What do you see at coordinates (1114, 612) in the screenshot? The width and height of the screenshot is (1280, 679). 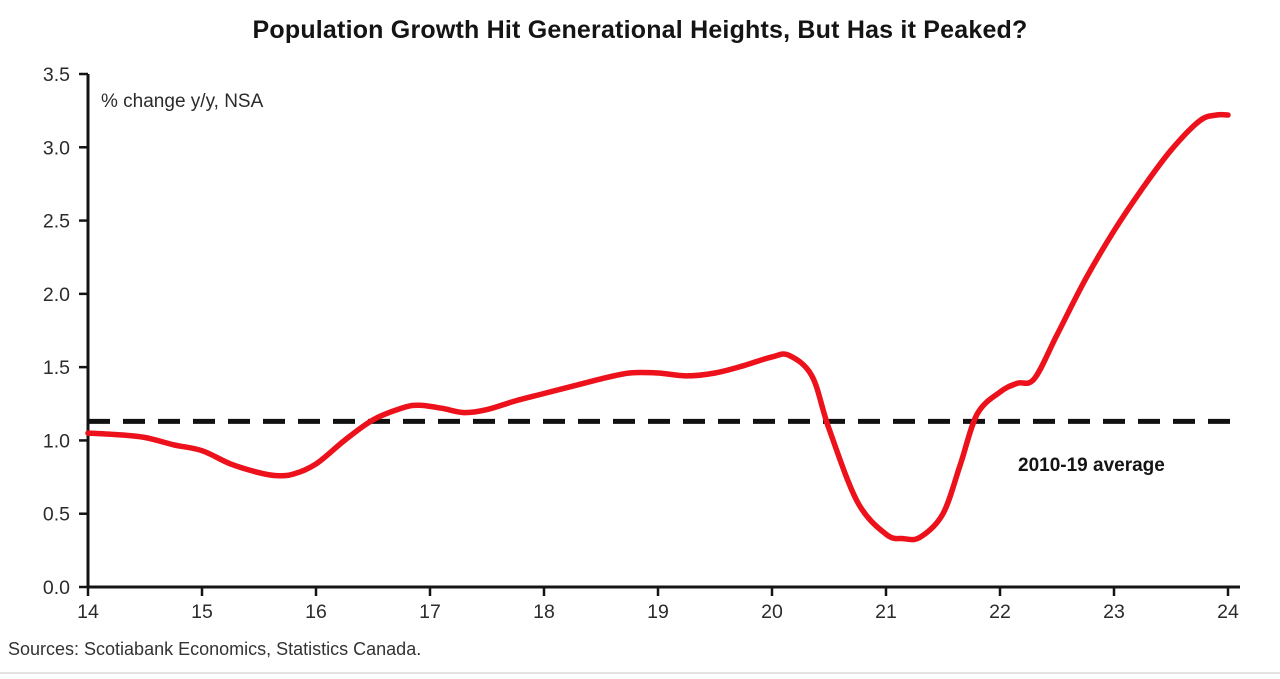 I see `x-tick-label: 23` at bounding box center [1114, 612].